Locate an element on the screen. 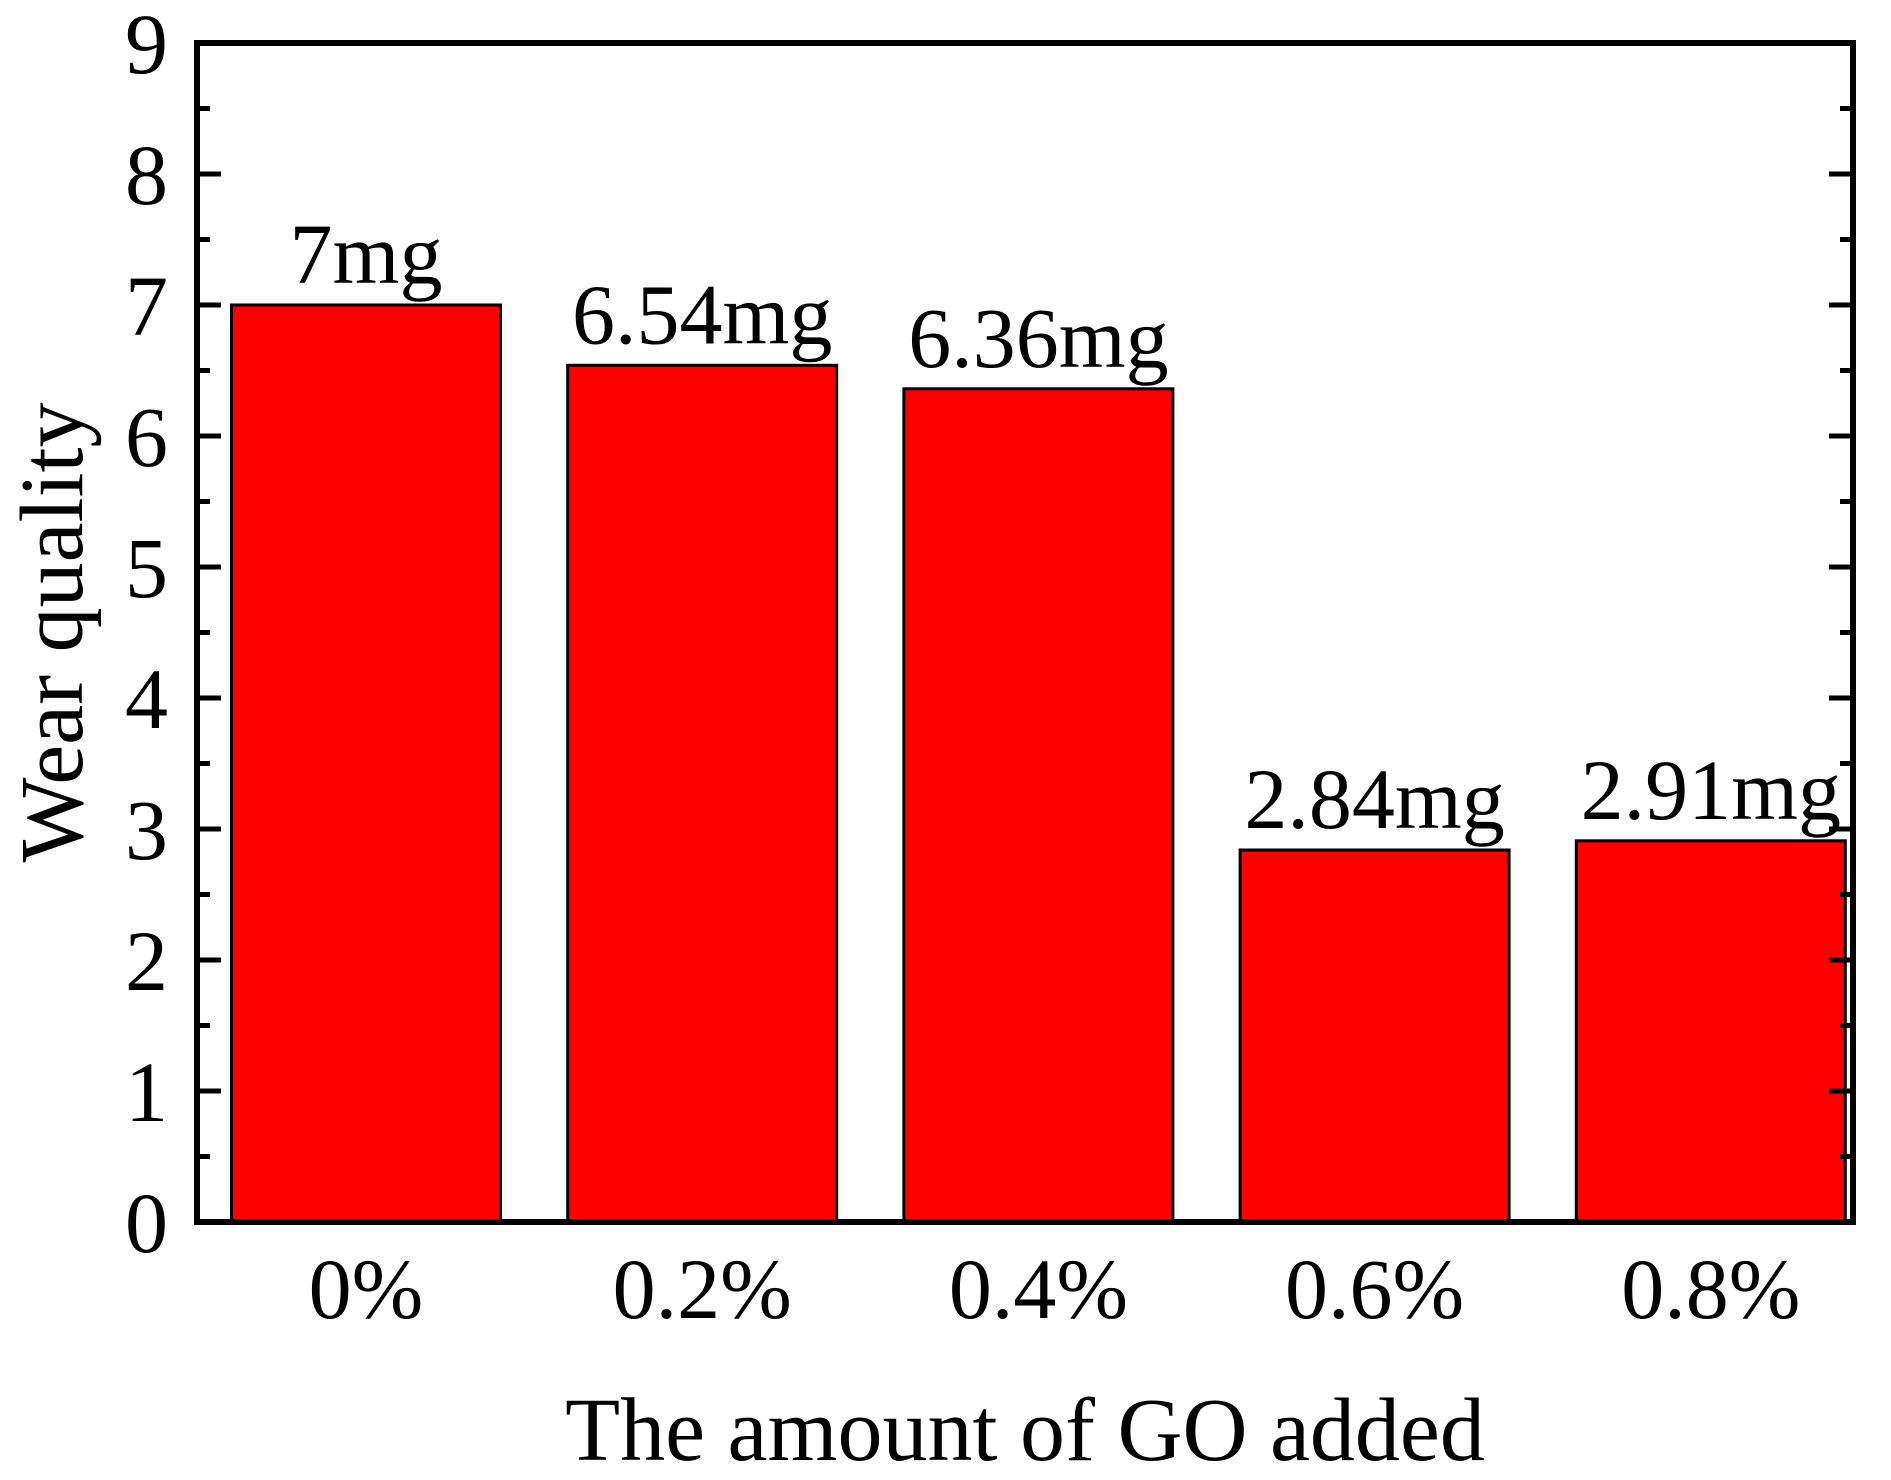 This screenshot has width=1891, height=1480. y-tick-label: 5 is located at coordinates (146, 568).